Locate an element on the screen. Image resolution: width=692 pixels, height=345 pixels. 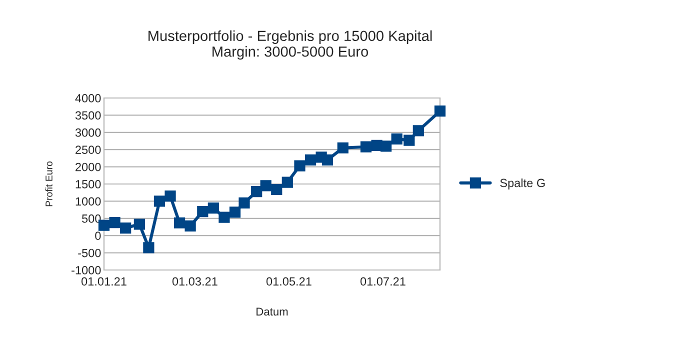
x-tick-label: 01.03.21 is located at coordinates (195, 281).